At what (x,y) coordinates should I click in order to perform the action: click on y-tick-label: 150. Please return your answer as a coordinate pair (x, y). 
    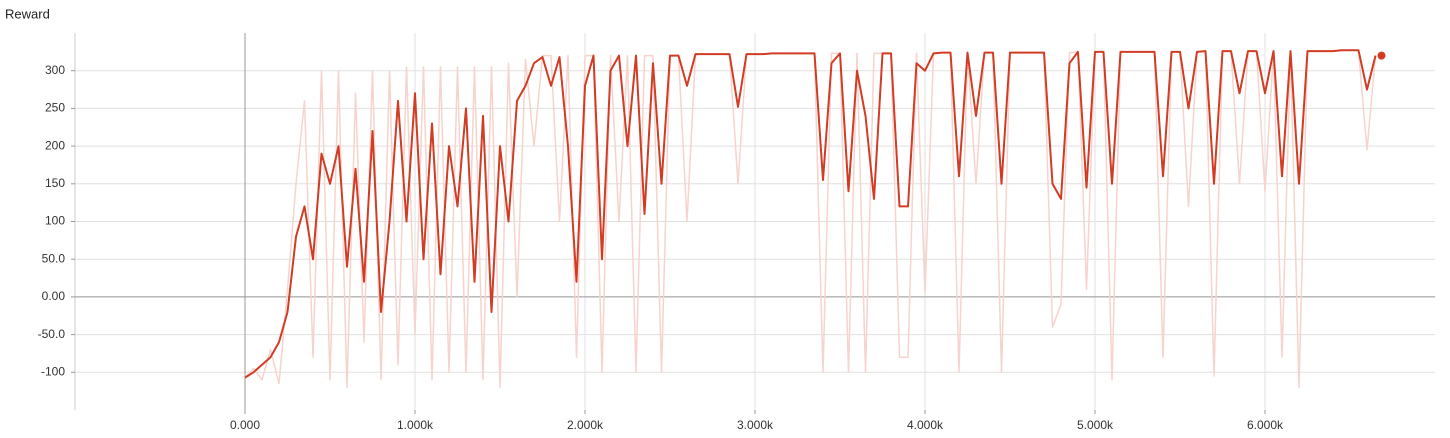
    Looking at the image, I should click on (55, 183).